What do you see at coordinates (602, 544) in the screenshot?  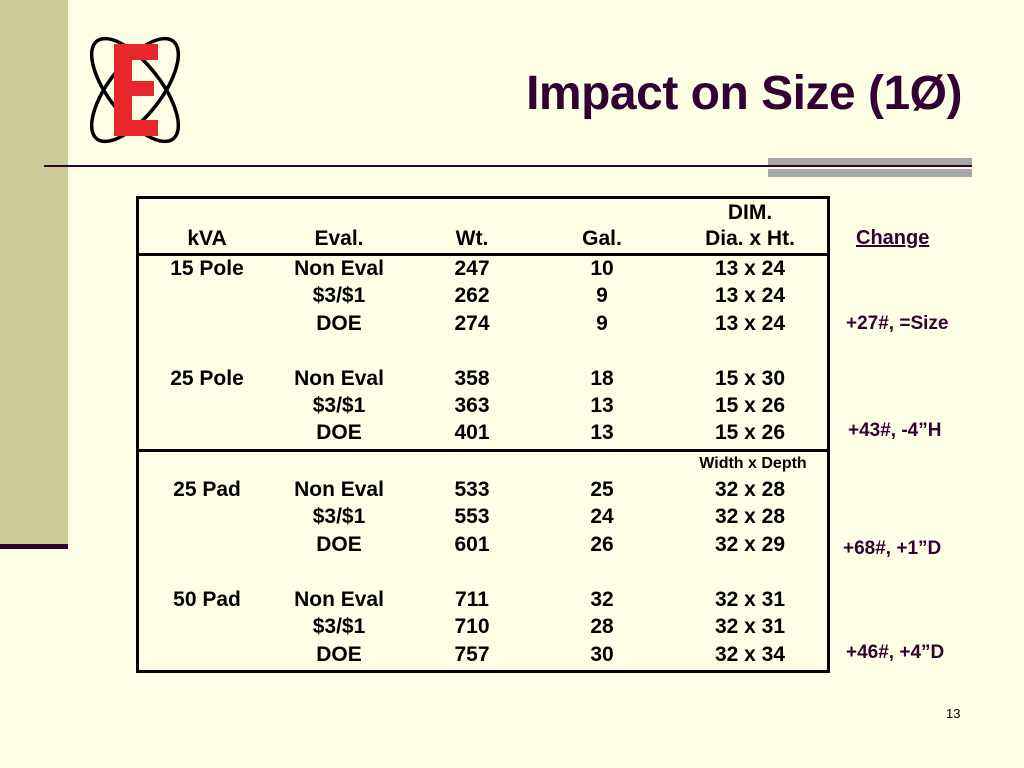 I see `table-cell-gal: 26` at bounding box center [602, 544].